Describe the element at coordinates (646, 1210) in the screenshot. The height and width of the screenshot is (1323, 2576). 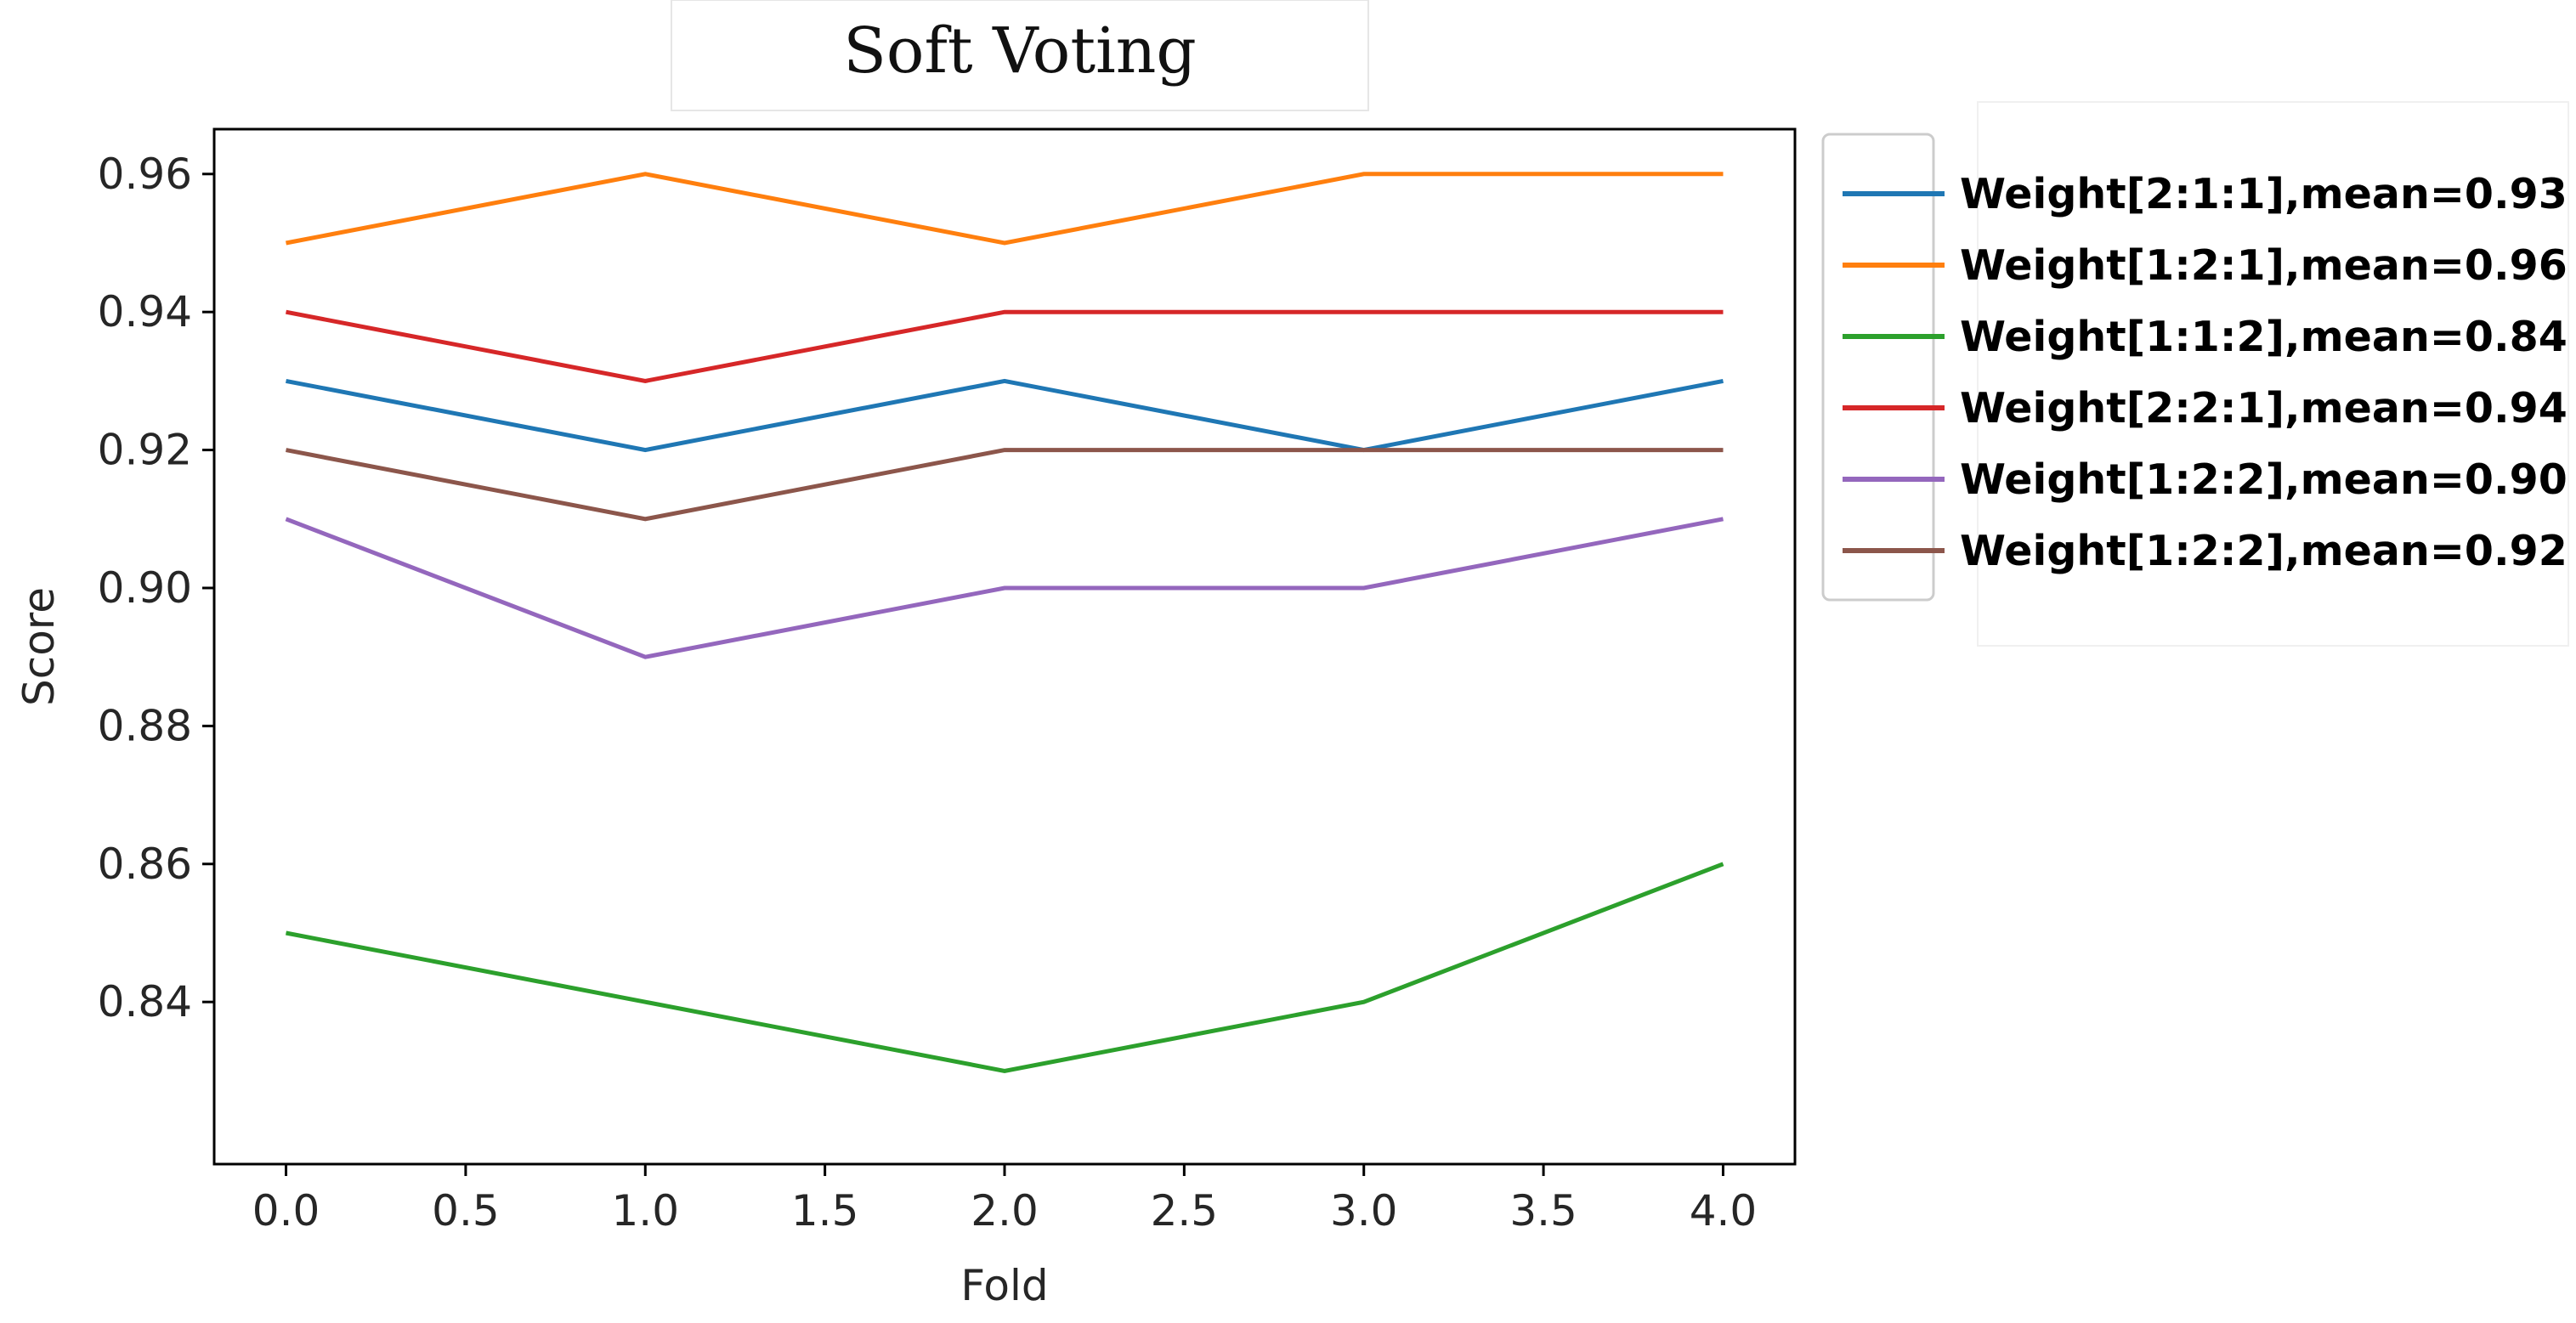
I see `x-tick-label: 1.0` at that location.